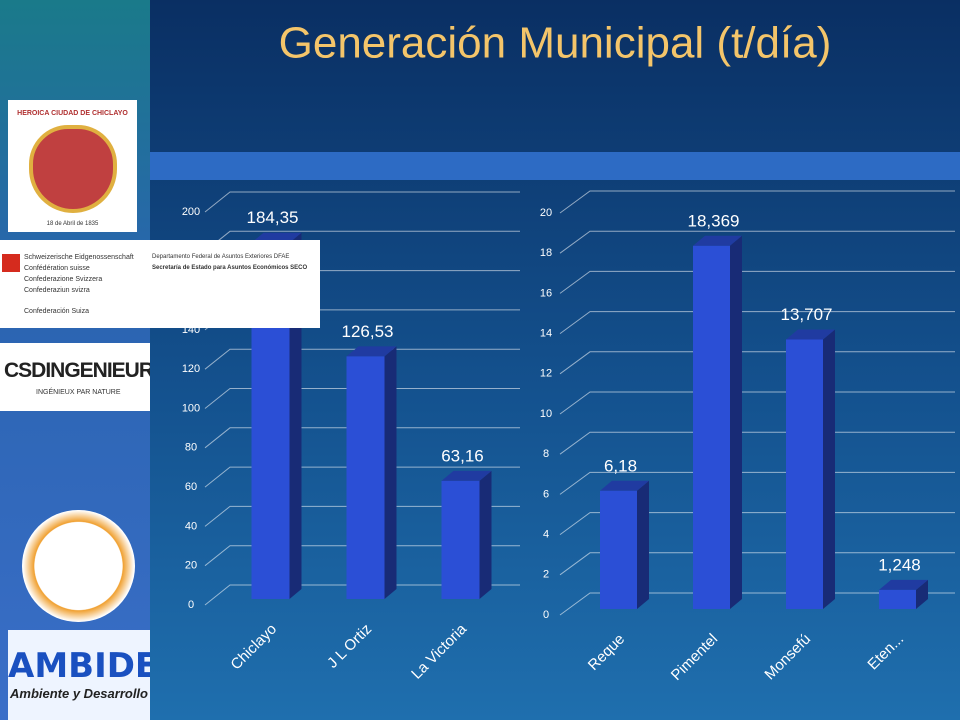 Image resolution: width=960 pixels, height=720 pixels. Describe the element at coordinates (546, 454) in the screenshot. I see `y-tick-label: 8` at that location.